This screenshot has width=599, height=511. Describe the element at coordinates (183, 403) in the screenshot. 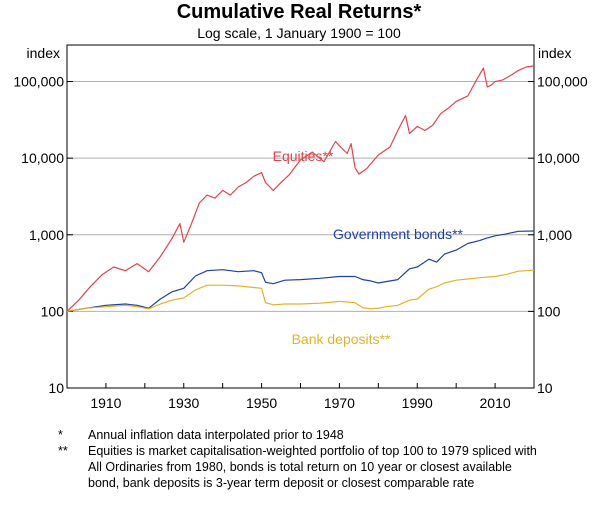

I see `x-tick-label: 1930` at that location.